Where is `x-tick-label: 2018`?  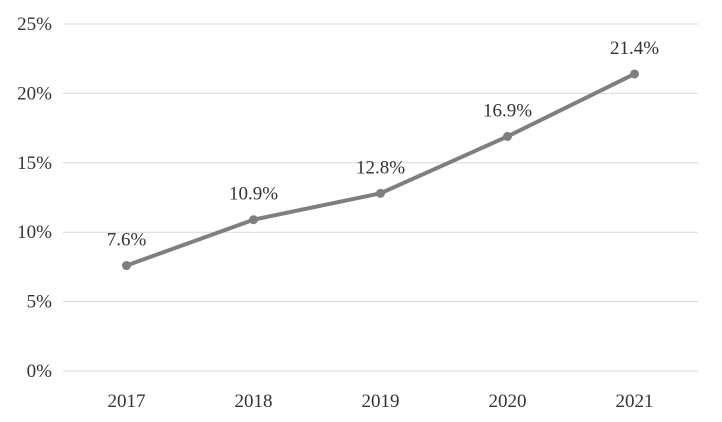
x-tick-label: 2018 is located at coordinates (254, 401).